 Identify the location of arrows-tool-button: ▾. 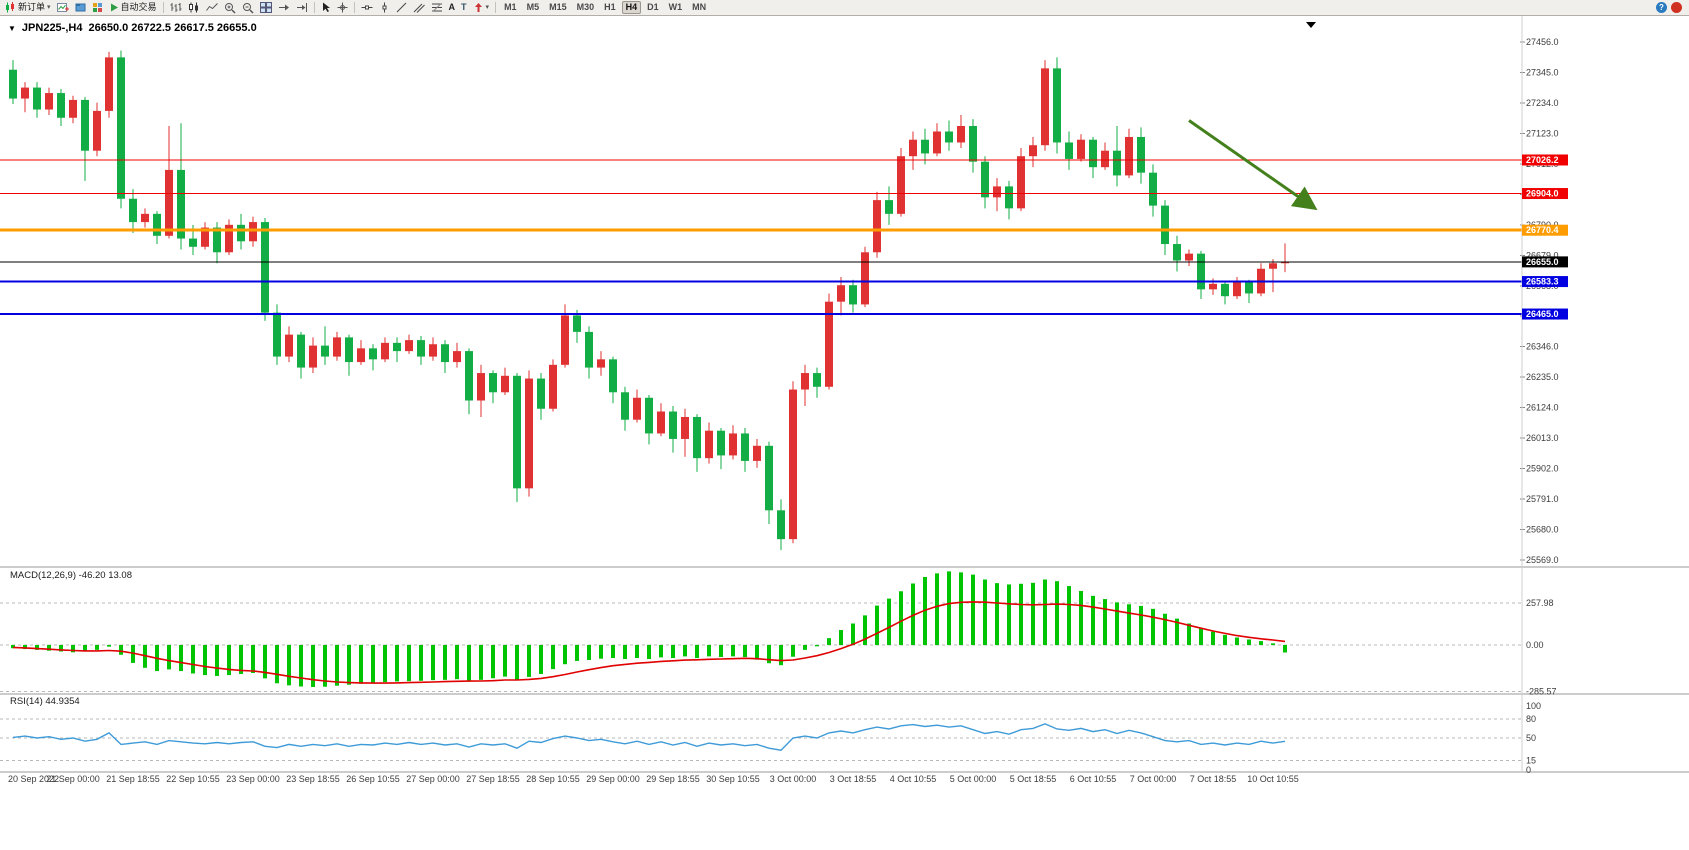
(481, 7).